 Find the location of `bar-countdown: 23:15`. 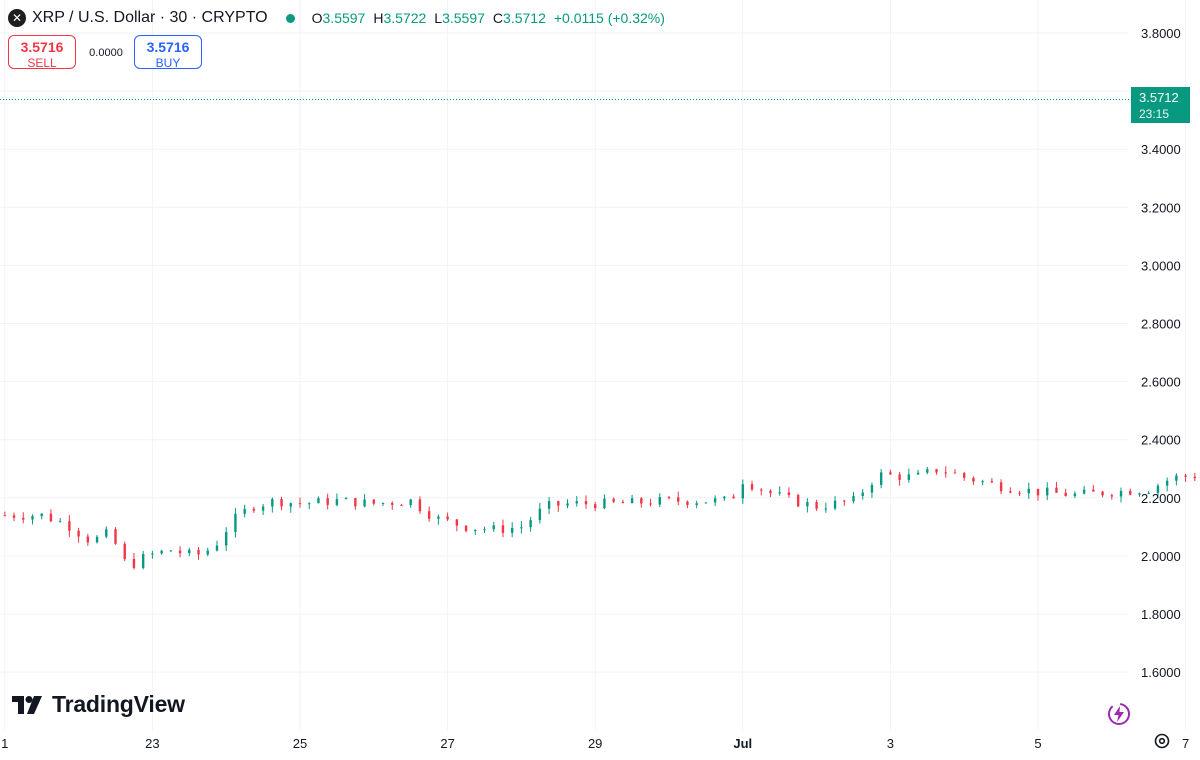

bar-countdown: 23:15 is located at coordinates (1154, 114).